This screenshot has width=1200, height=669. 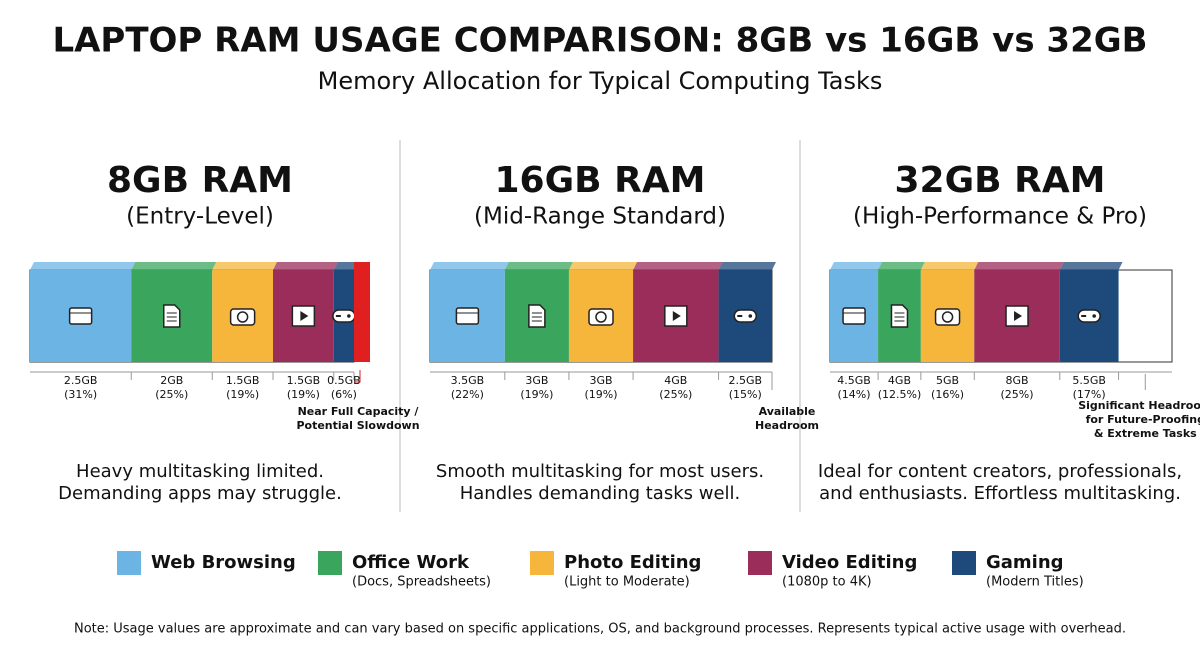 What do you see at coordinates (599, 180) in the screenshot?
I see `panel-title: 16GB RAM` at bounding box center [599, 180].